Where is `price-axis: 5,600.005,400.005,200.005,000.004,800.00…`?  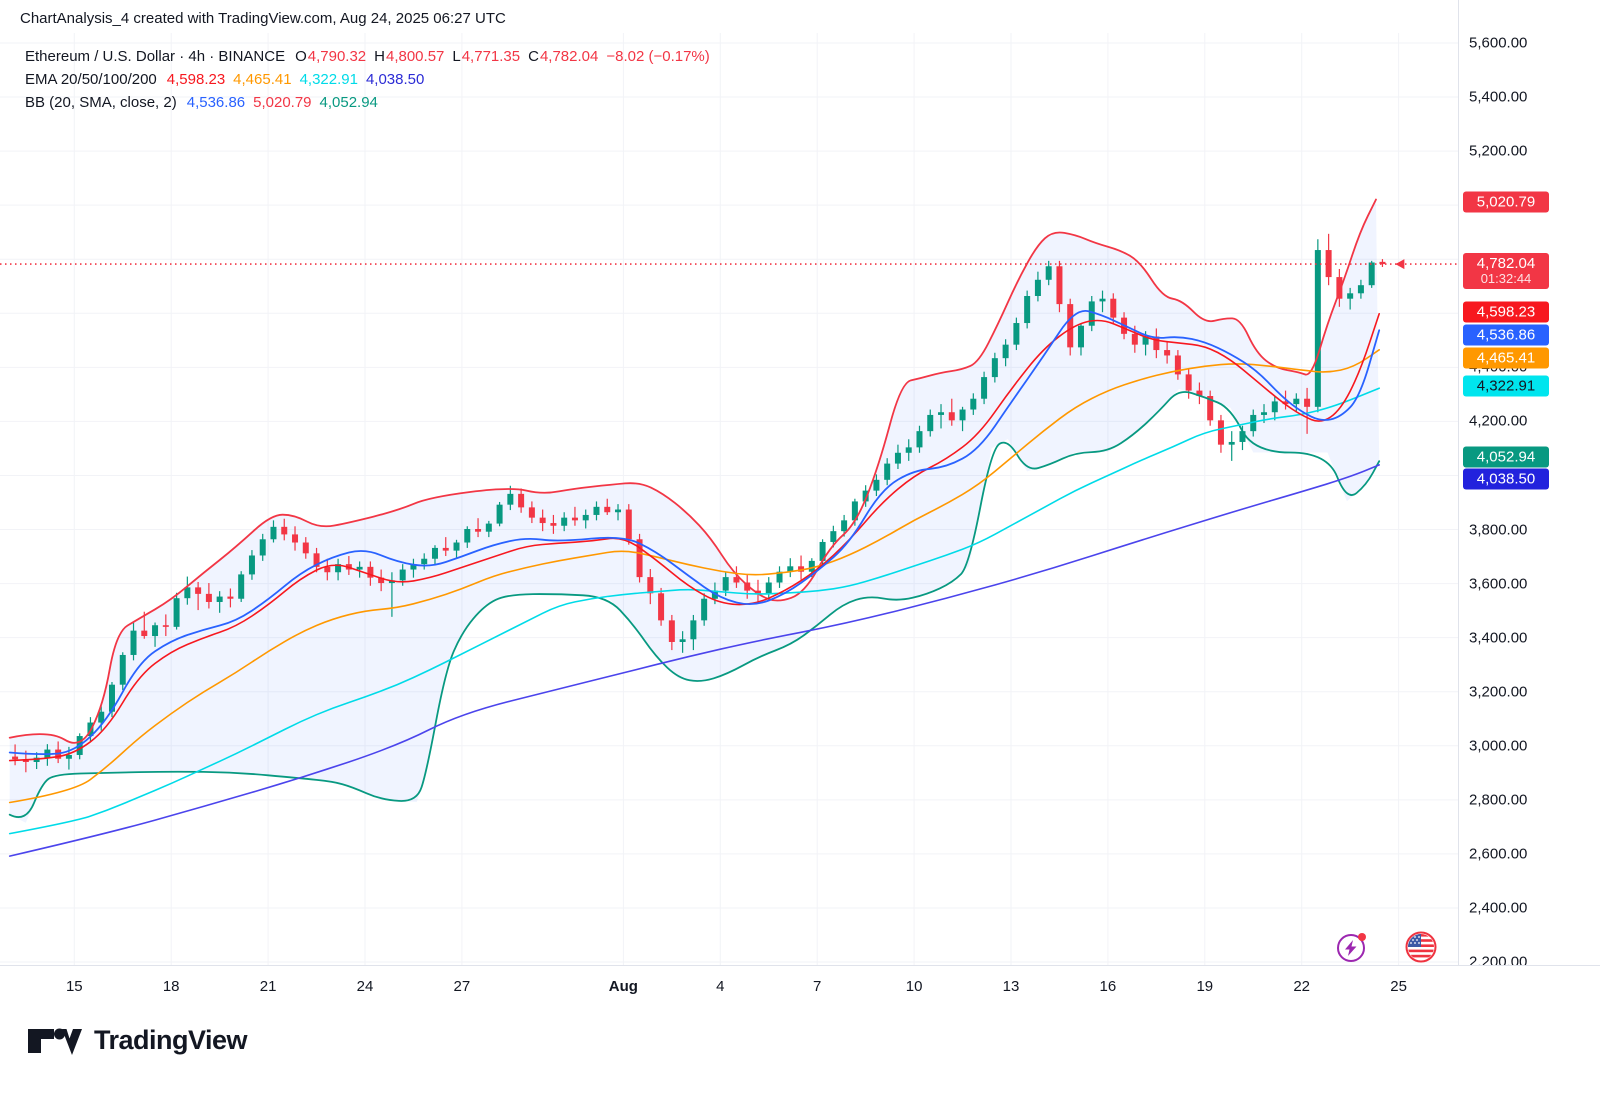 price-axis: 5,600.005,400.005,200.005,000.004,800.00… is located at coordinates (1529, 502).